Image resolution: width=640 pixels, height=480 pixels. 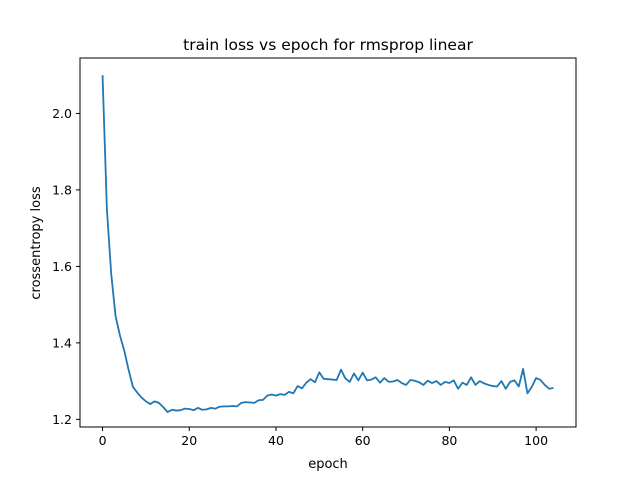 I want to click on x-tick-label: 80, so click(x=449, y=440).